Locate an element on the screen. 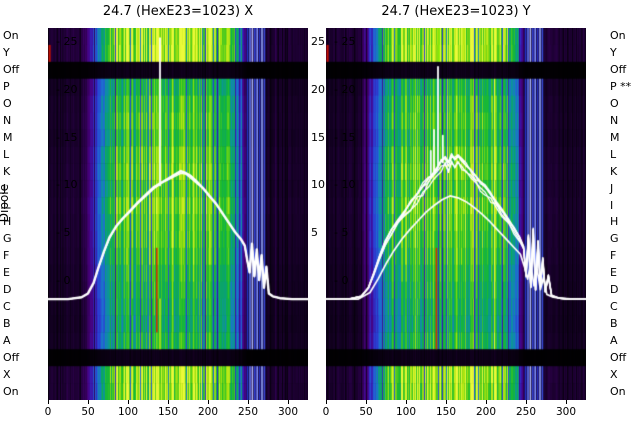 The height and width of the screenshot is (440, 640). row-label-right: O is located at coordinates (614, 104).